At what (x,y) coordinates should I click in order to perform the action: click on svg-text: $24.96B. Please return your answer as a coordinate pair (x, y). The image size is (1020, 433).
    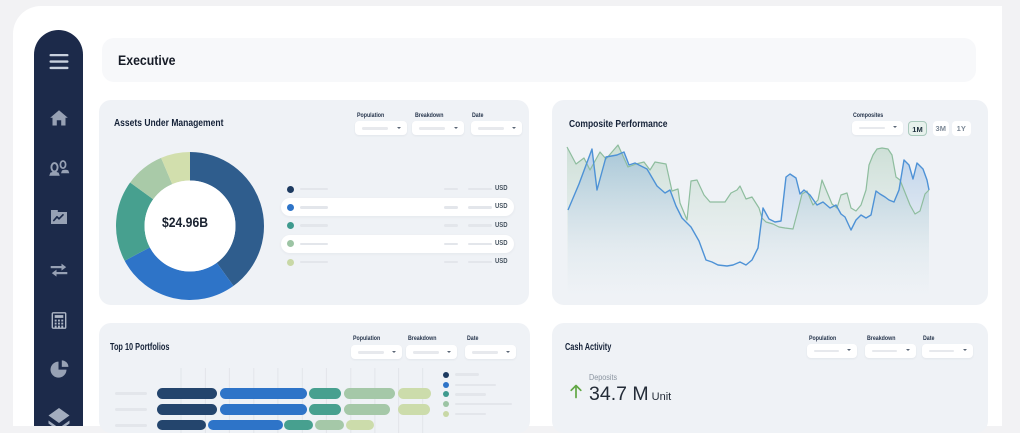
    Looking at the image, I should click on (185, 222).